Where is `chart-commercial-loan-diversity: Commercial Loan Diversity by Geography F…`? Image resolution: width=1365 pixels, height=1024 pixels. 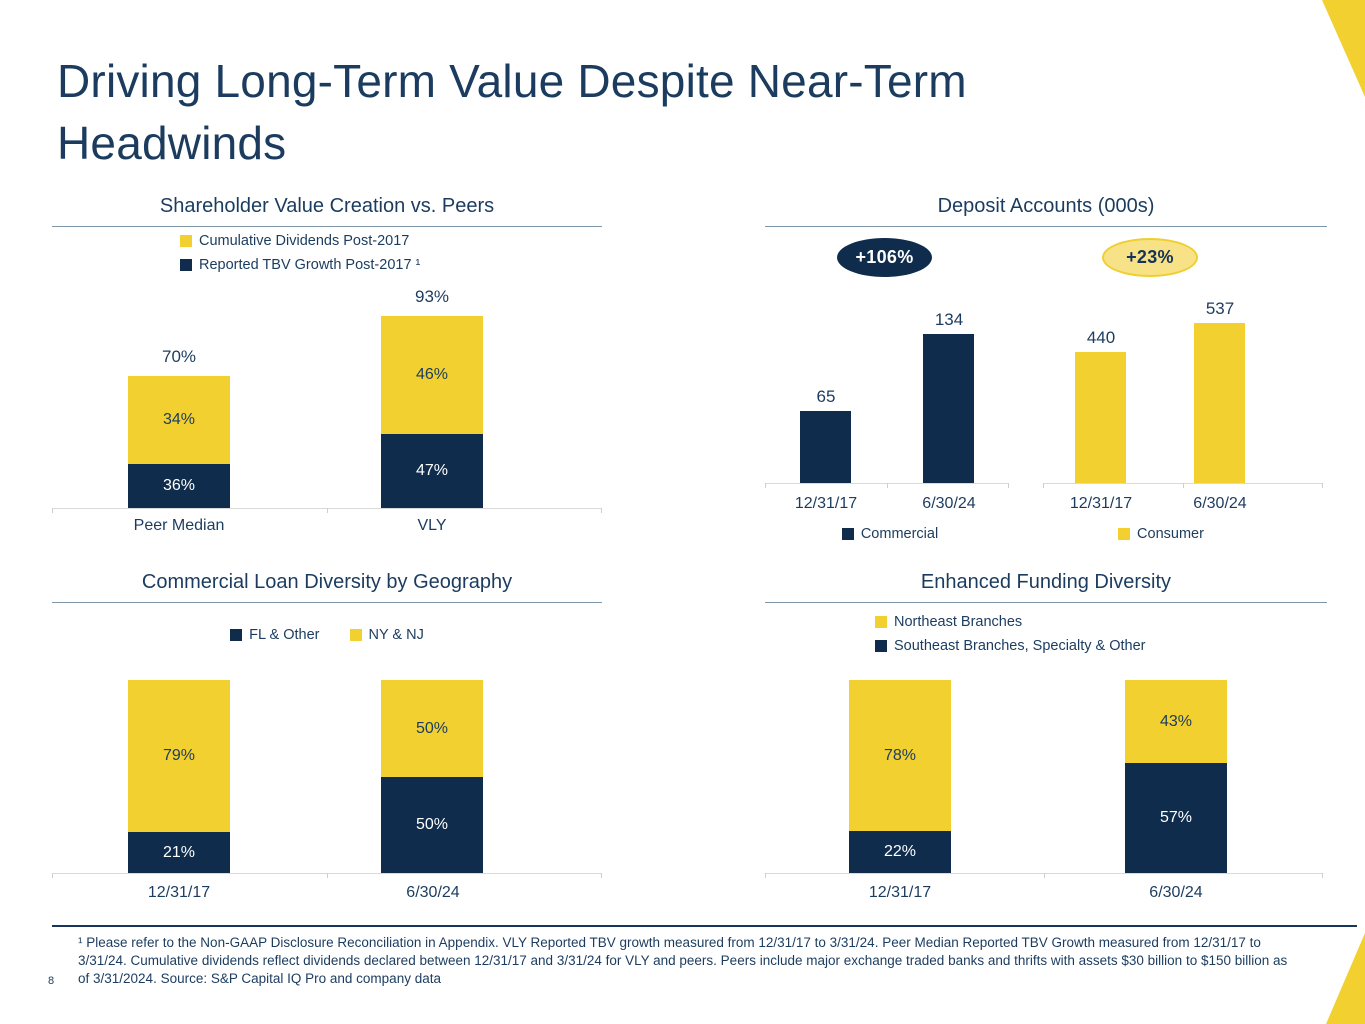
chart-commercial-loan-diversity: Commercial Loan Diversity by Geography F… is located at coordinates (327, 747).